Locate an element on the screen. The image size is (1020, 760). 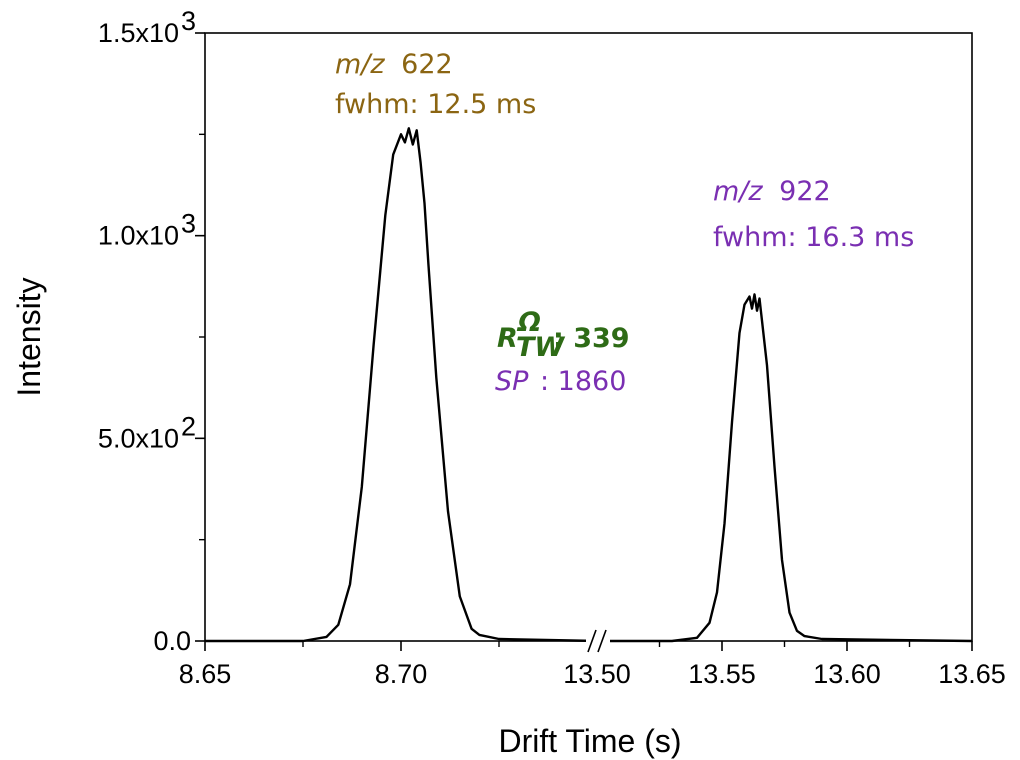
sp-value: : 1860 is located at coordinates (583, 381).